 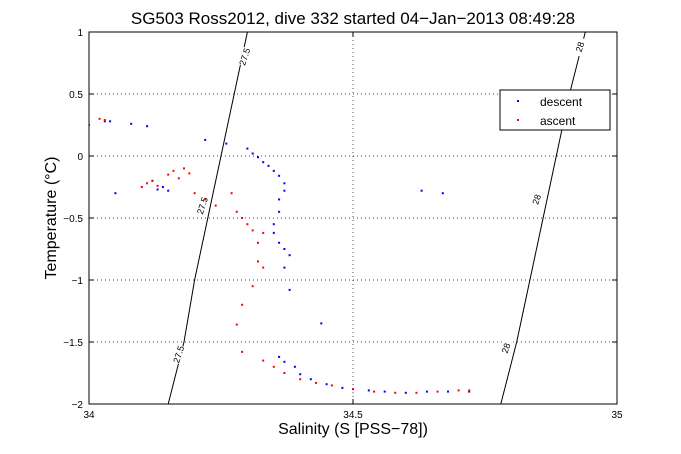 What do you see at coordinates (353, 429) in the screenshot?
I see `x-axis-label: Salinity (S [PSS−78])` at bounding box center [353, 429].